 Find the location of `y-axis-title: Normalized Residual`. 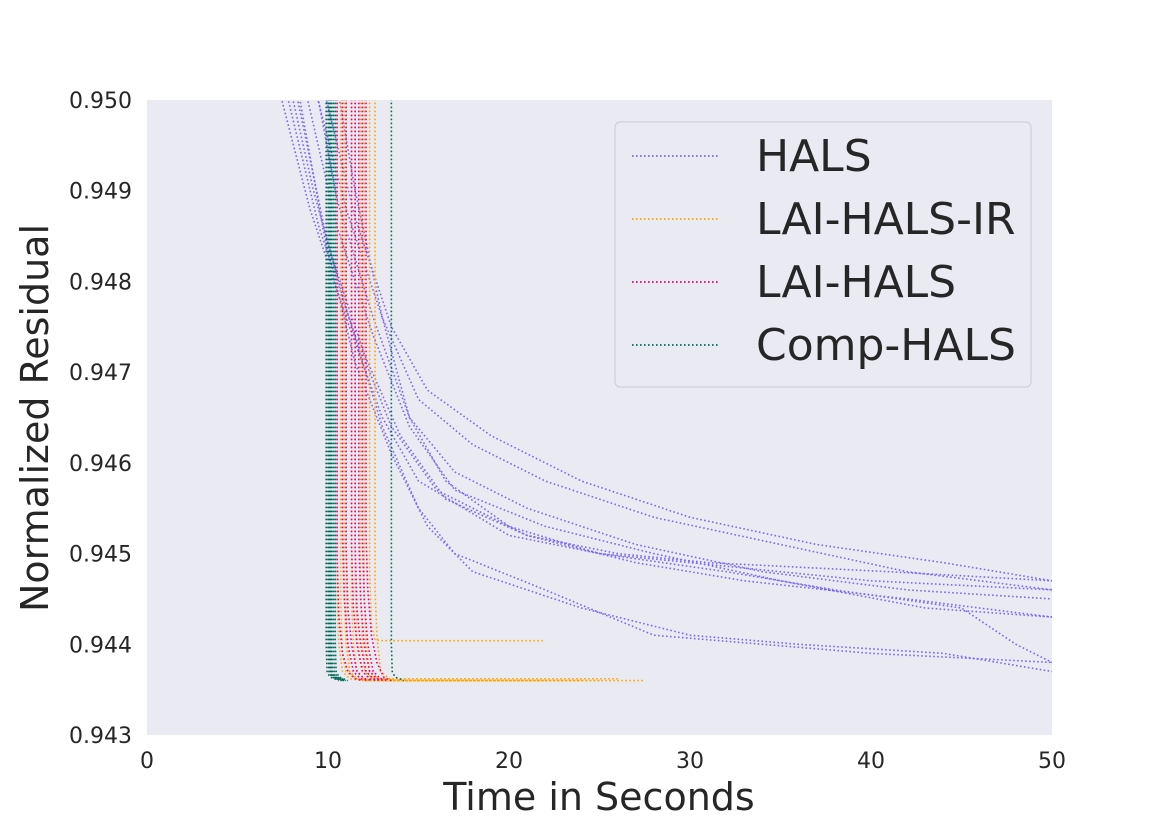

y-axis-title: Normalized Residual is located at coordinates (35, 418).